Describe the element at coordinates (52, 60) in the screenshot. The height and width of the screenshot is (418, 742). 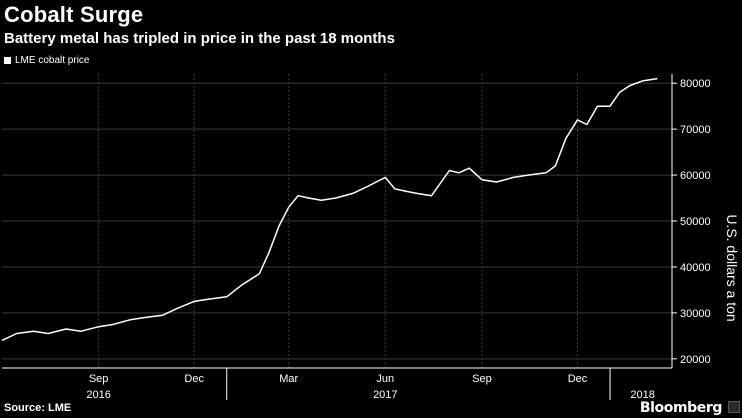
I see `legend-label: LME cobalt price` at that location.